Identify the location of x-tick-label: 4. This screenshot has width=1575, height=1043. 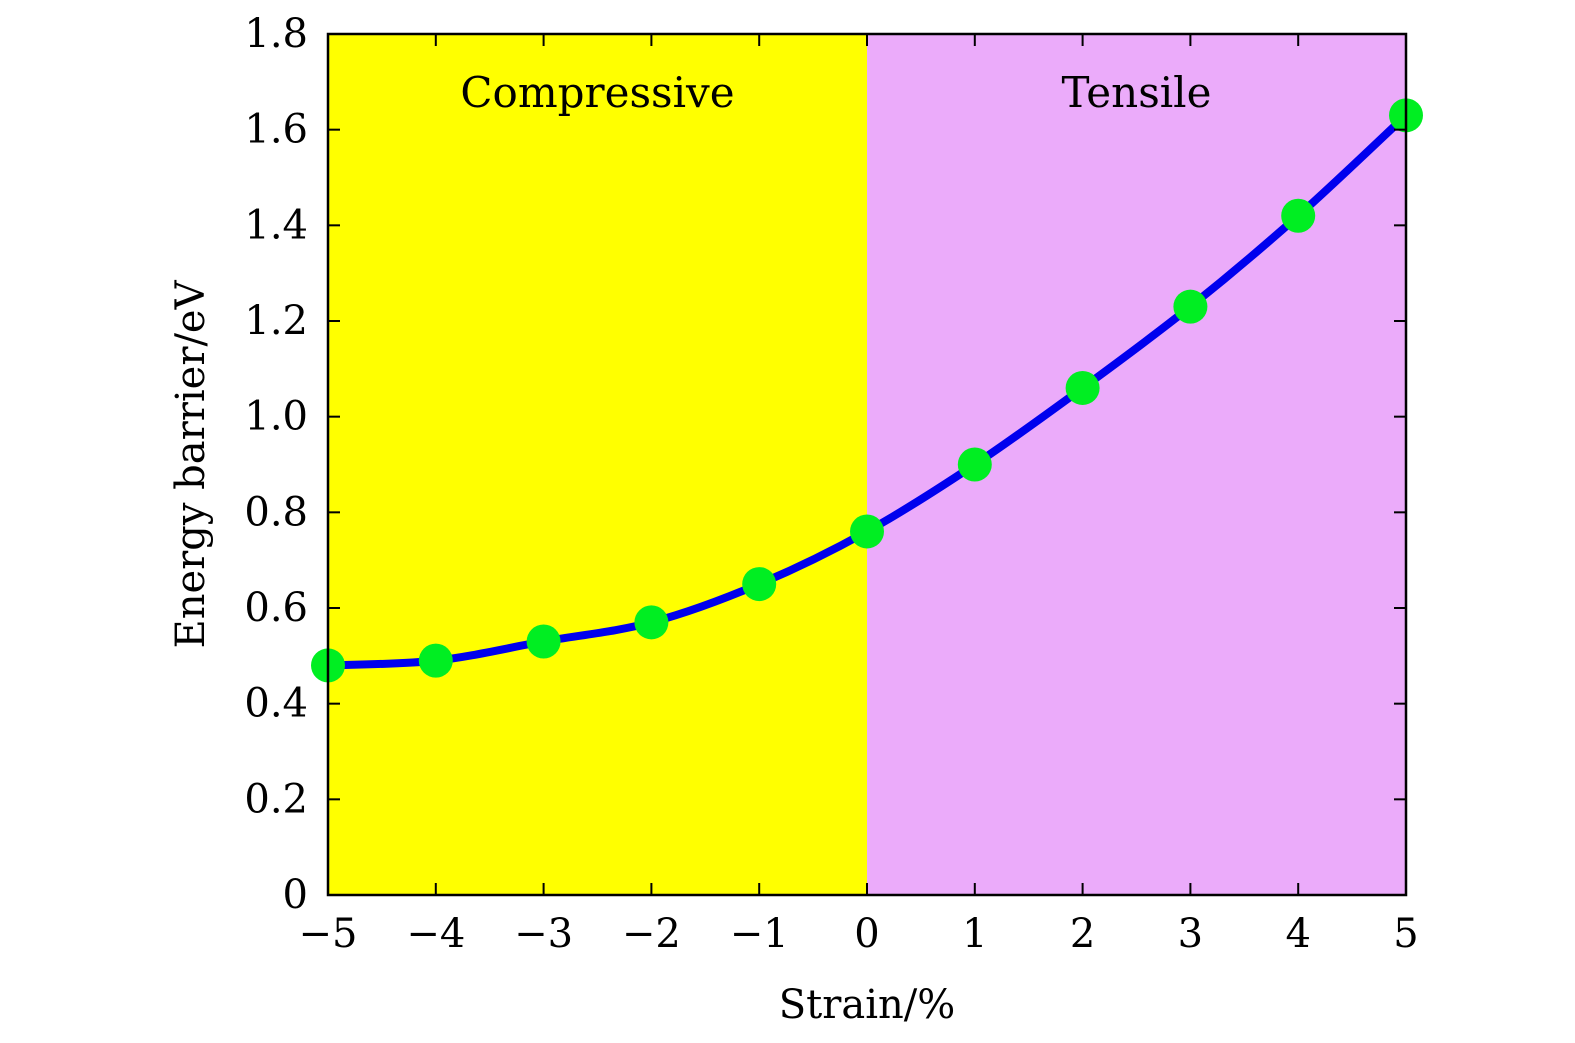
(1297, 934).